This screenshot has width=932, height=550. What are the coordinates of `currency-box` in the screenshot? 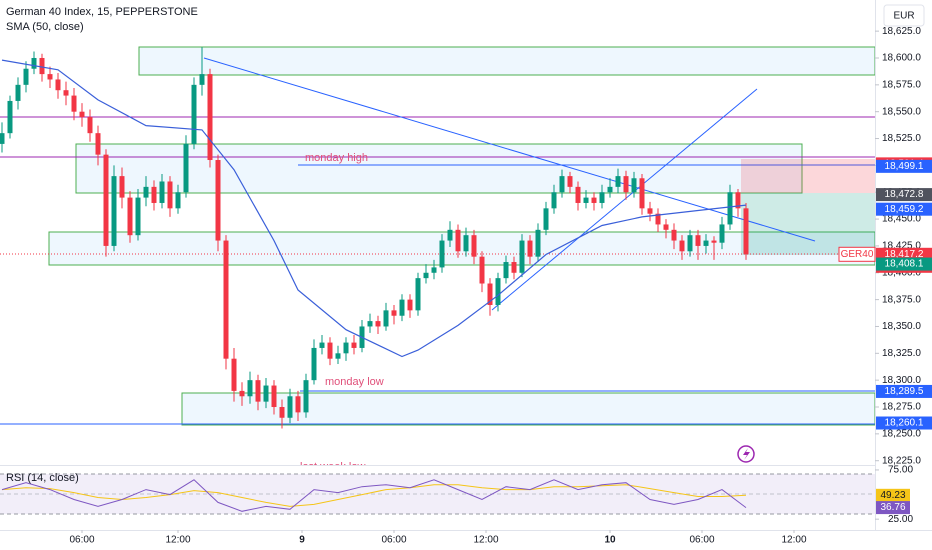 It's located at (904, 15).